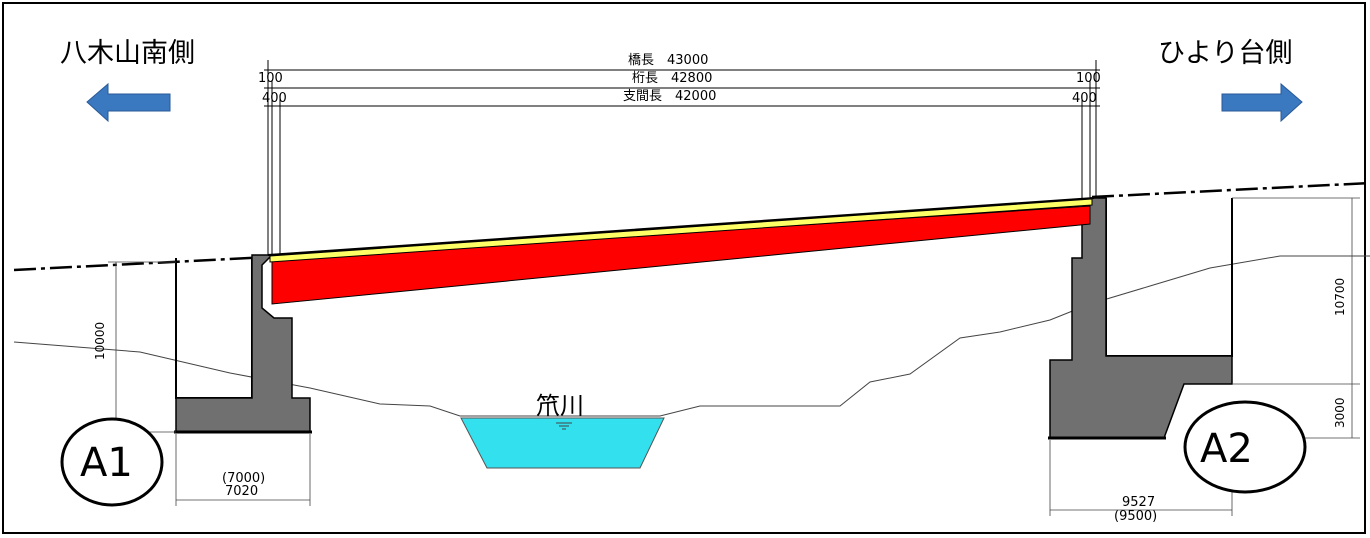  Describe the element at coordinates (668, 60) in the screenshot. I see `bridge-length-dim: 橋長 43000` at that location.